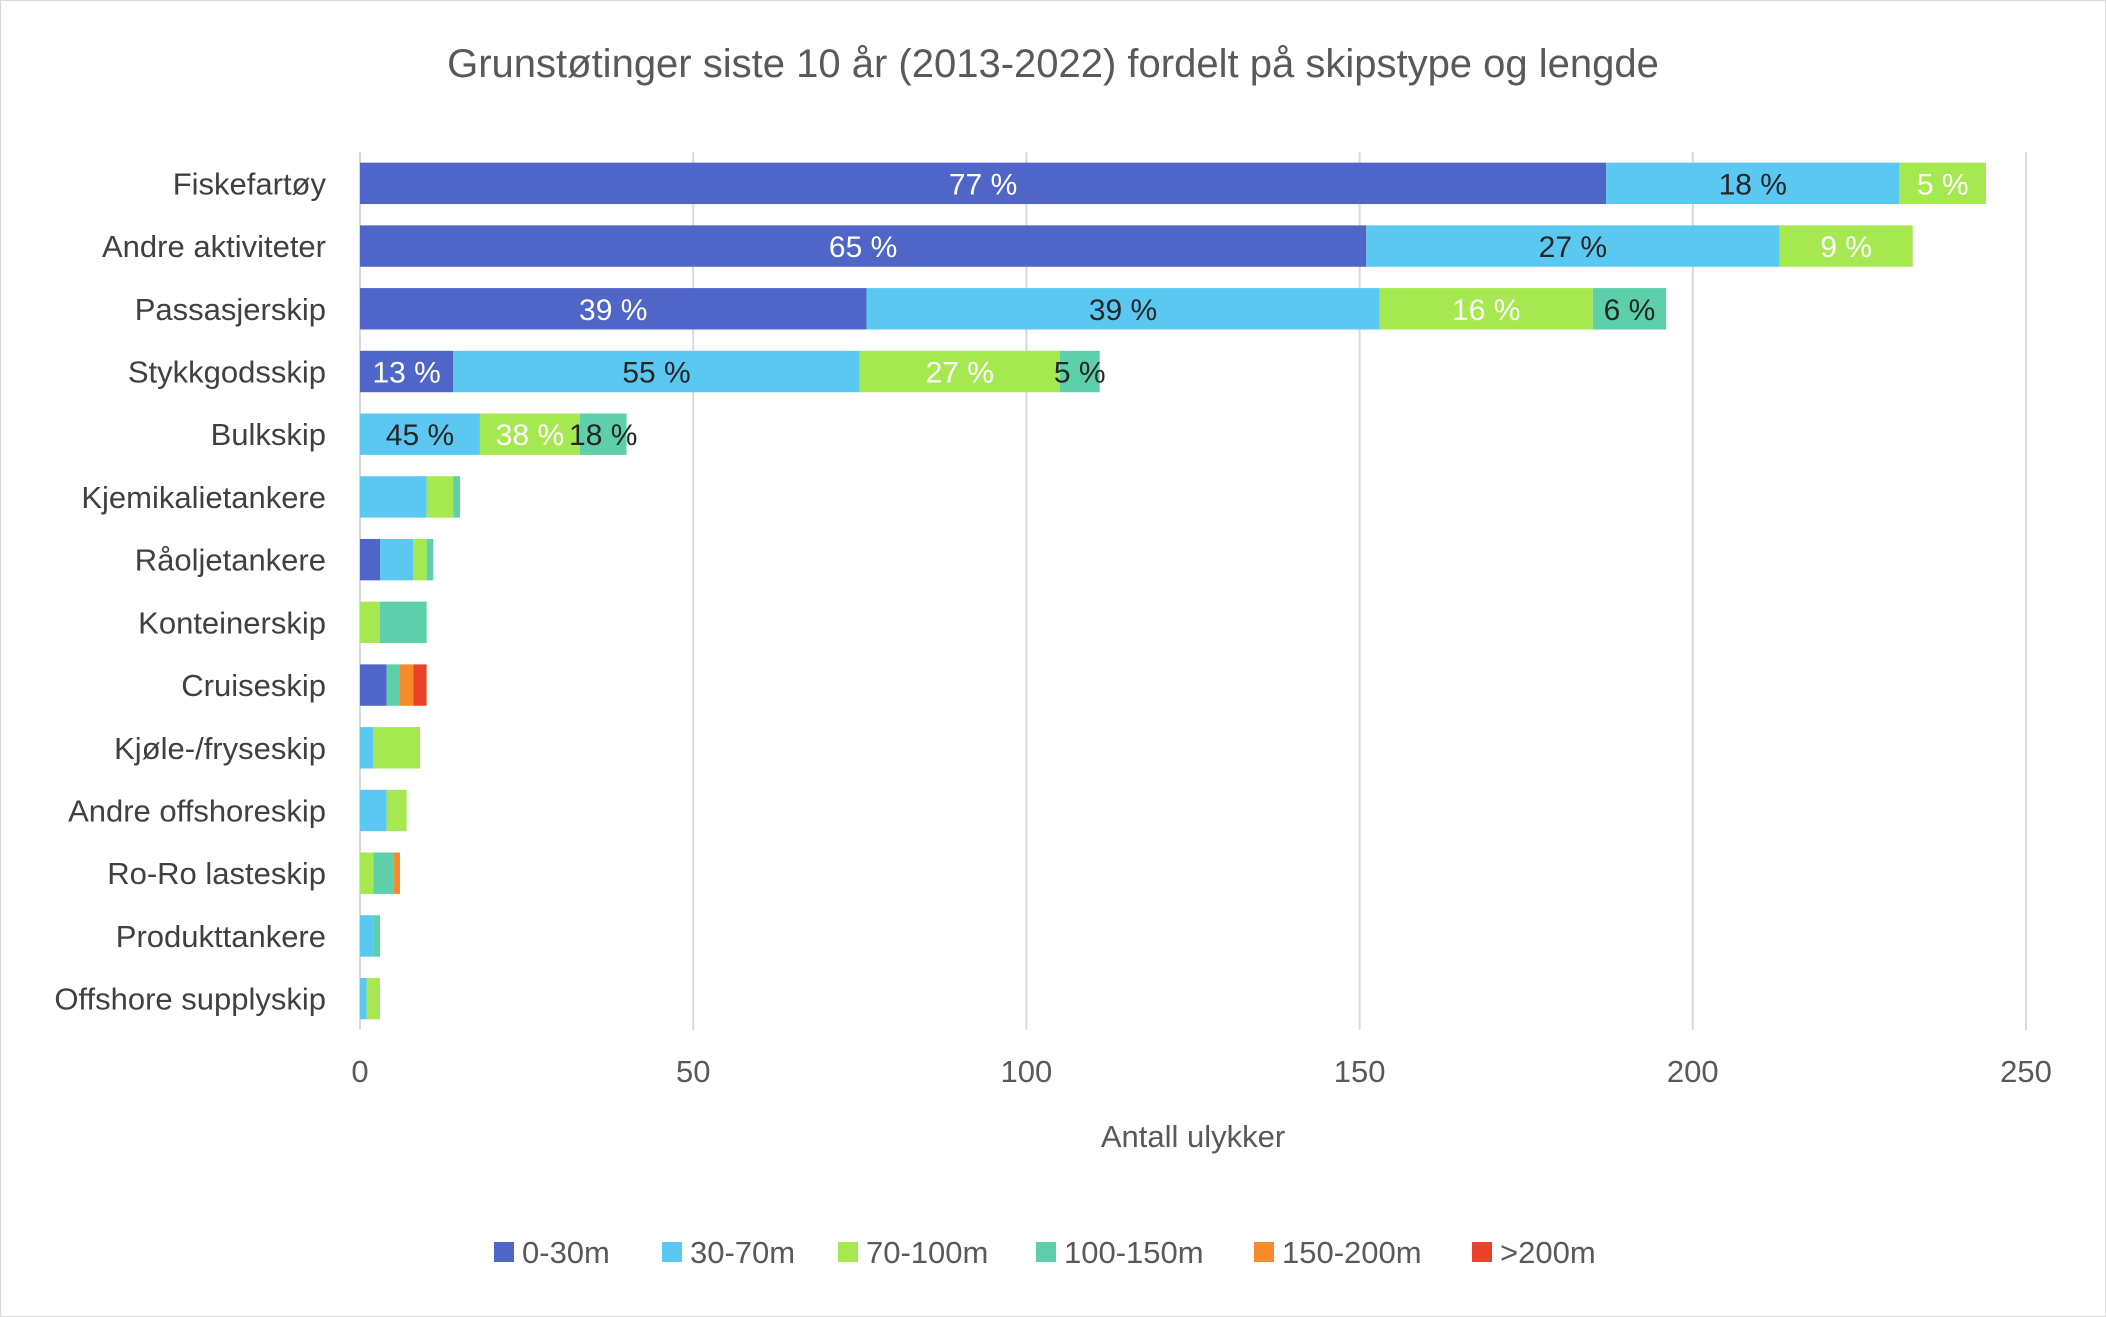 This screenshot has width=2106, height=1317. I want to click on data-label: 16 %, so click(1486, 310).